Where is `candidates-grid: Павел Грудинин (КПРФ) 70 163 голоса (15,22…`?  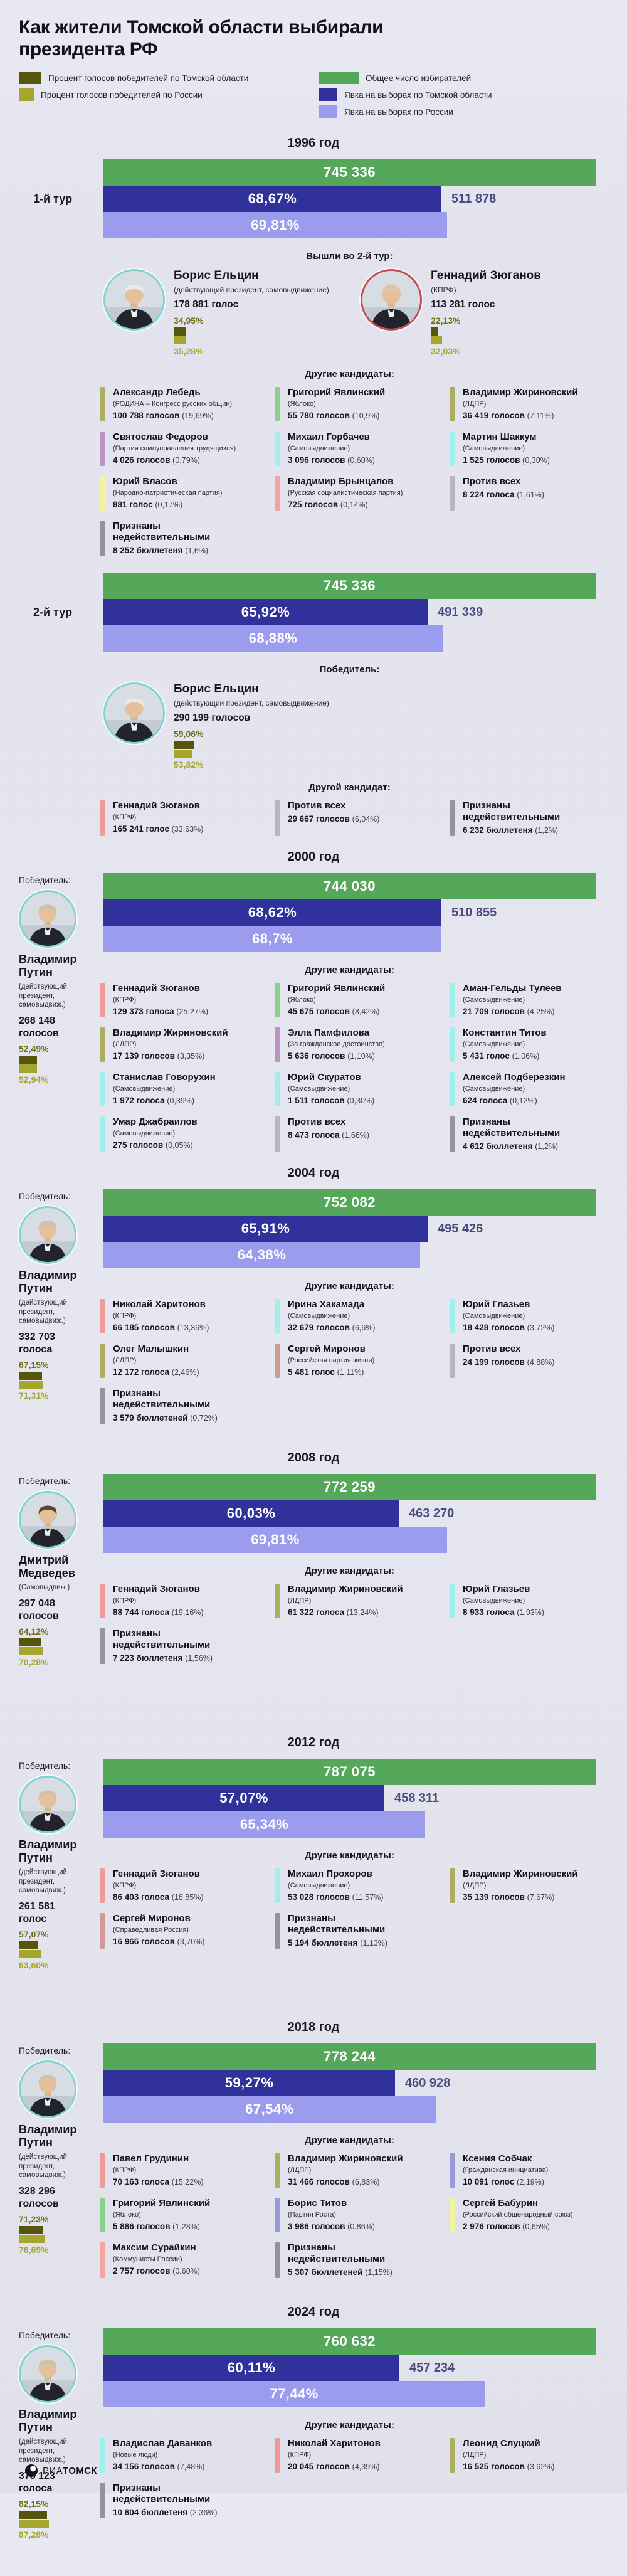 candidates-grid: Павел Грудинин (КПРФ) 70 163 голоса (15,22… is located at coordinates (355, 2215).